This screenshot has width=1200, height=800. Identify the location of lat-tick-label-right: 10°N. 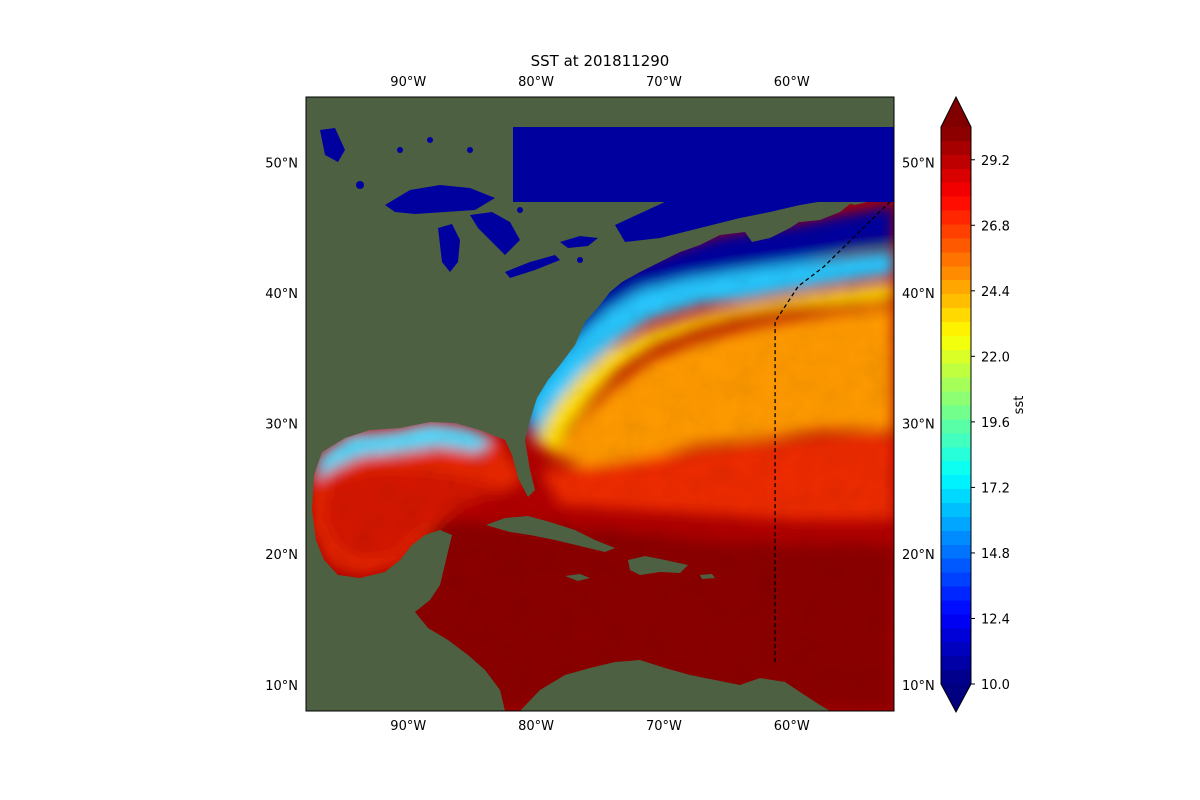
(918, 686).